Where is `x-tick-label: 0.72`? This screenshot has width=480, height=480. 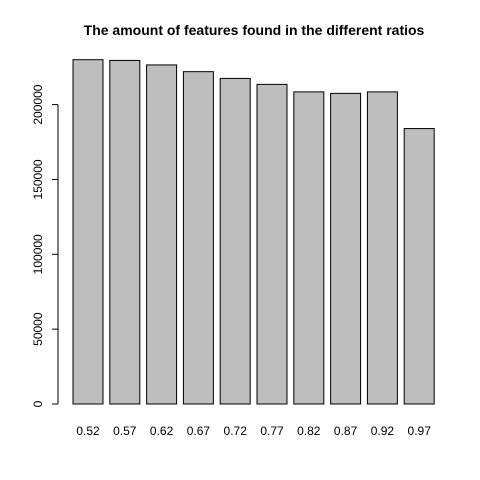
x-tick-label: 0.72 is located at coordinates (236, 431).